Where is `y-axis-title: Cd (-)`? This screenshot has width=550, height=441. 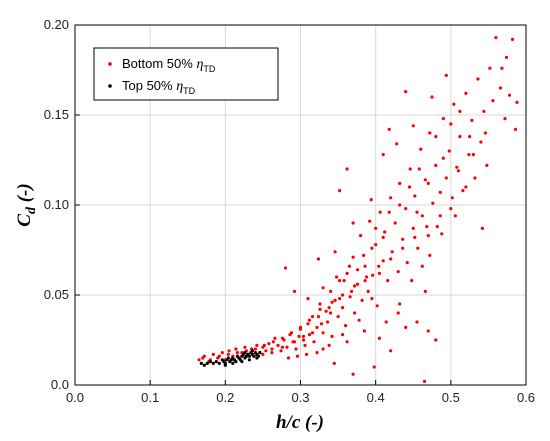 y-axis-title: Cd (-) is located at coordinates (26, 204).